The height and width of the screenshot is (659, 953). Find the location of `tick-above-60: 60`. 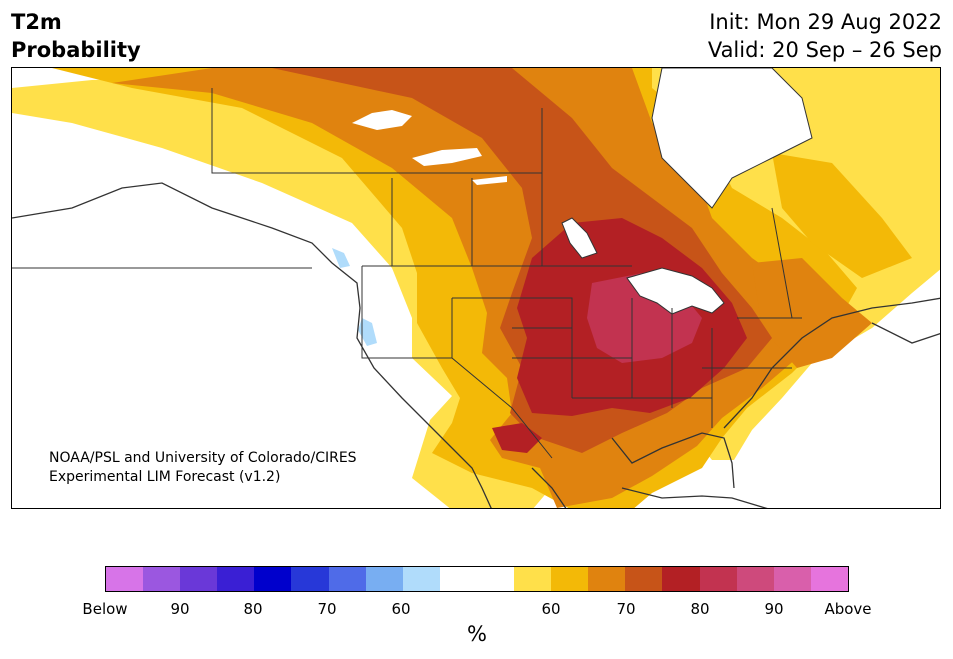

tick-above-60: 60 is located at coordinates (551, 609).